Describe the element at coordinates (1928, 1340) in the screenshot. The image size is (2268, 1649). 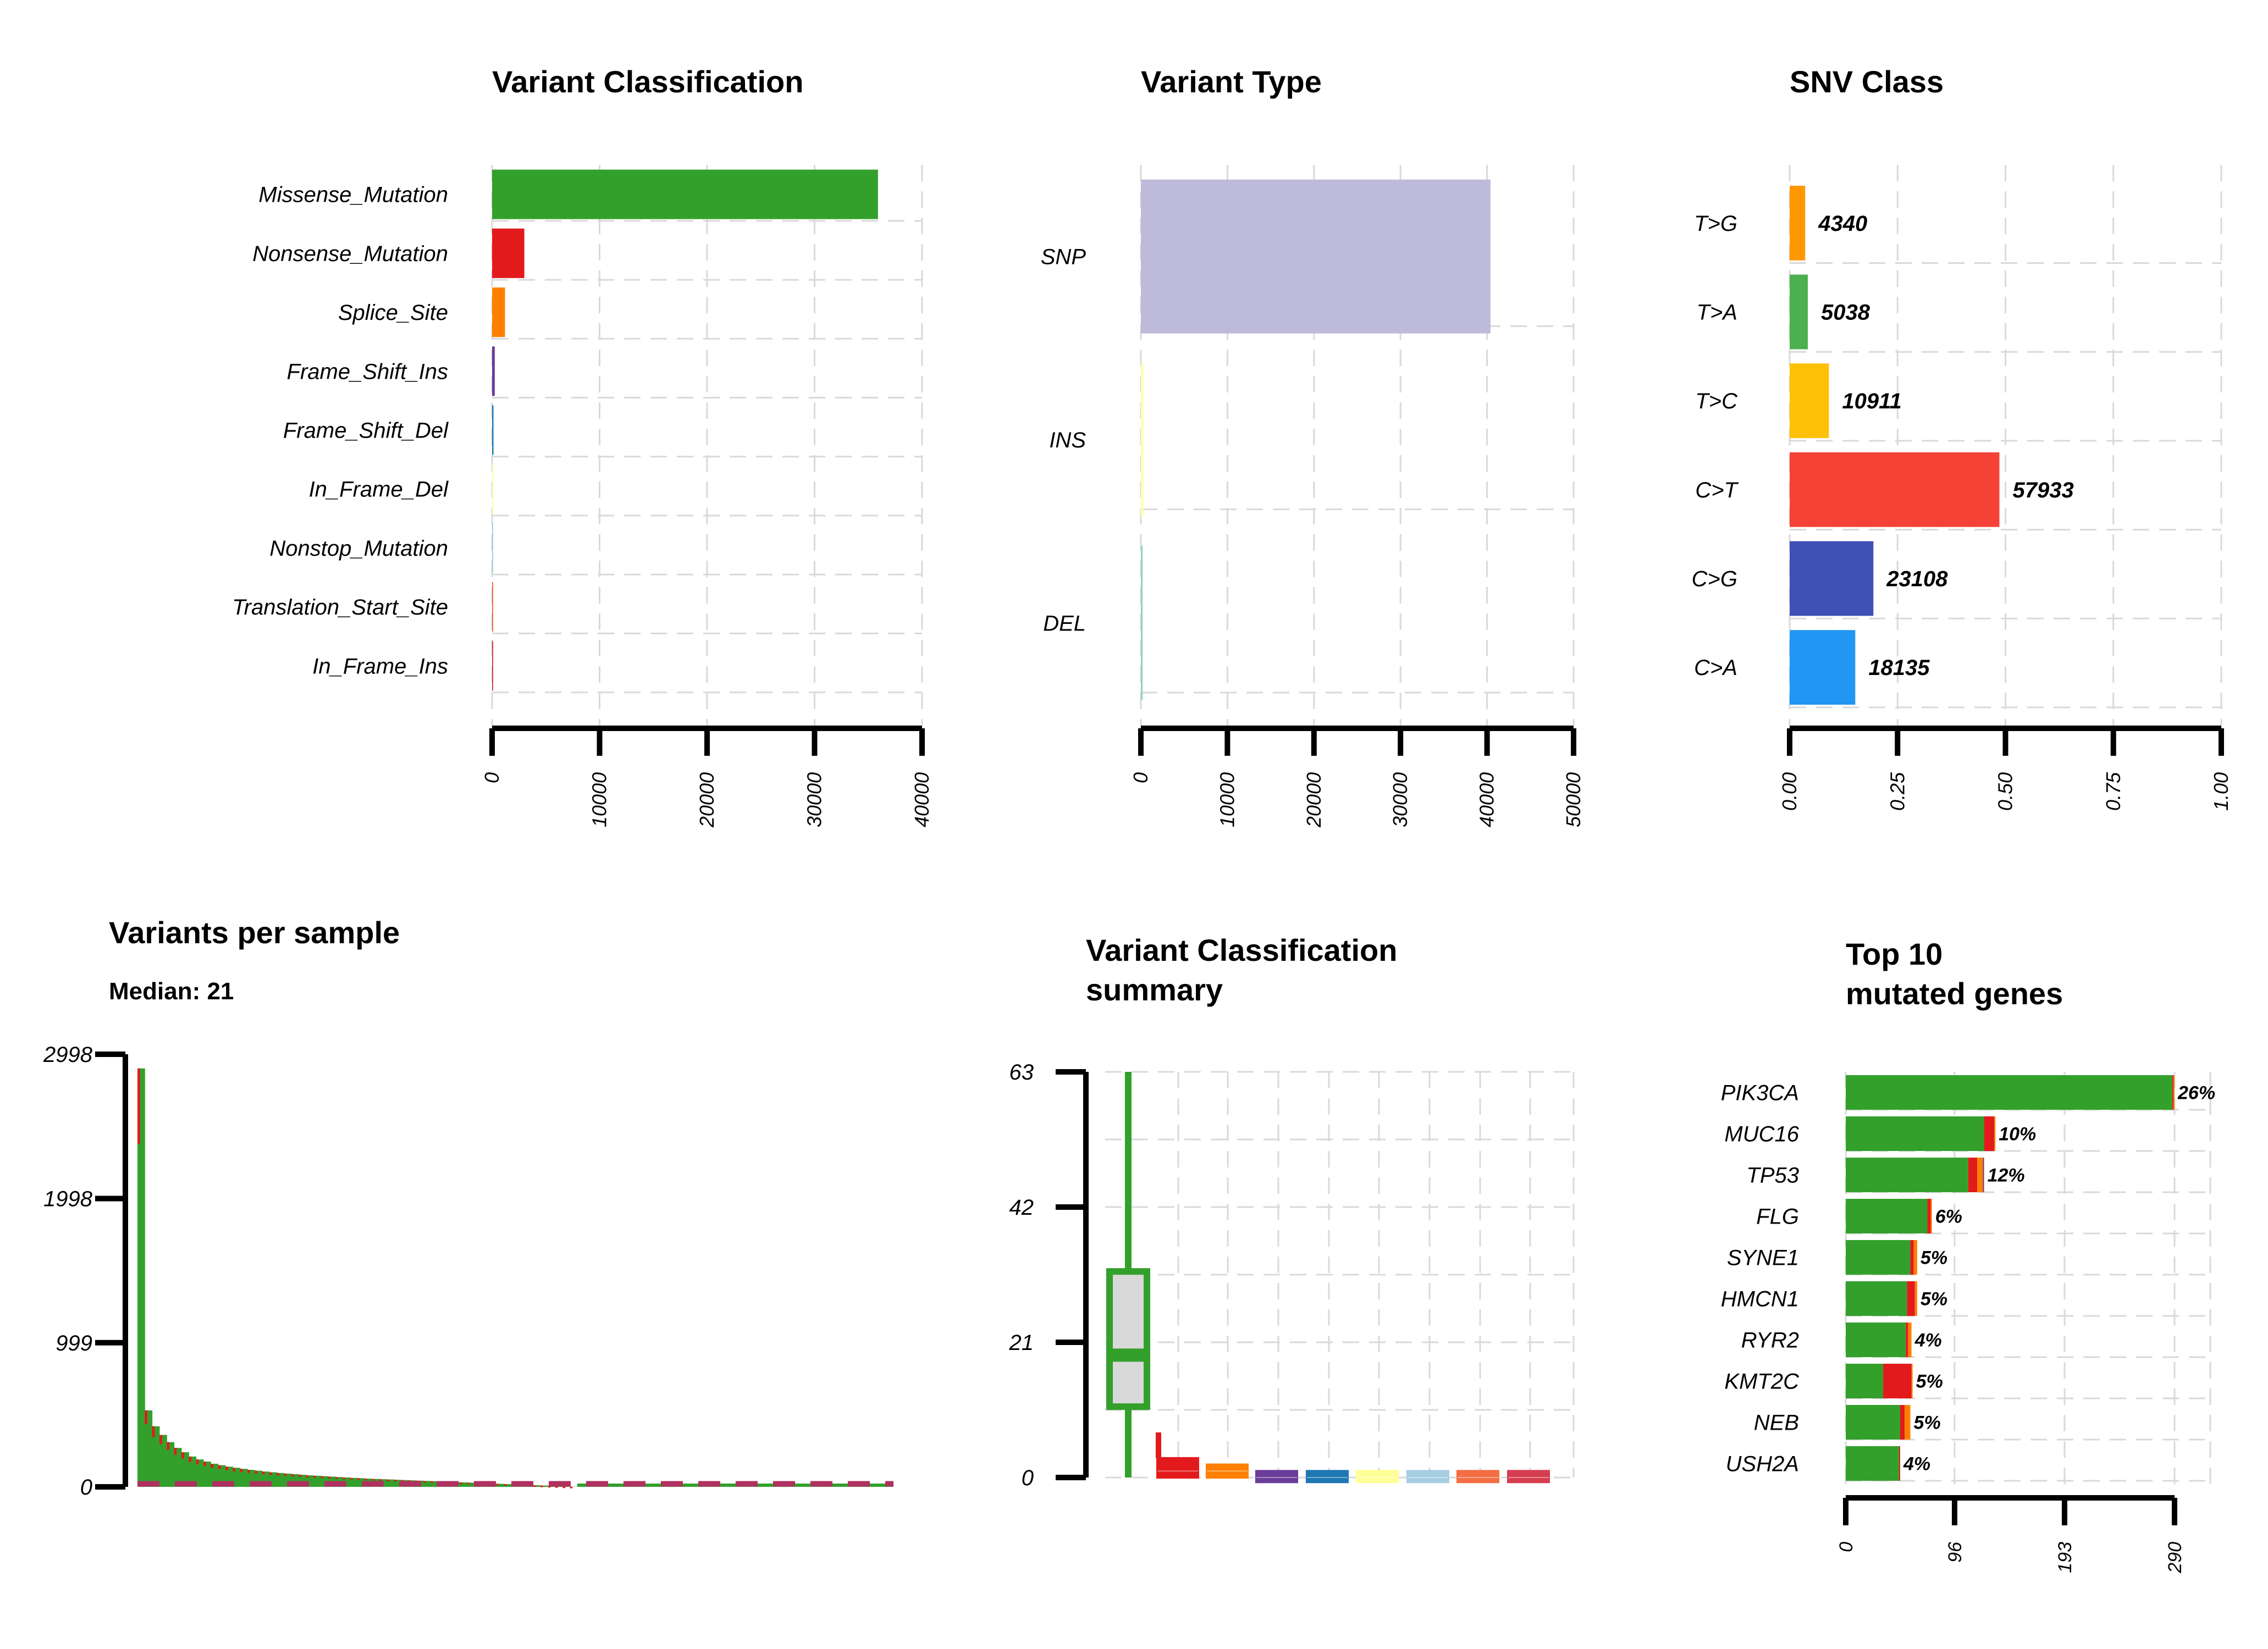
I see `top-data-label-6: 4%` at that location.